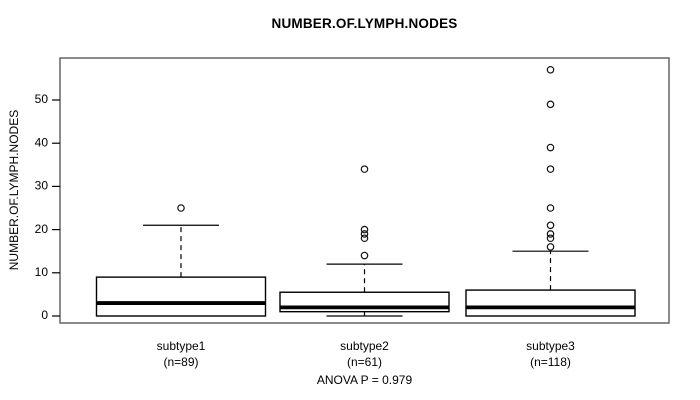  What do you see at coordinates (42, 186) in the screenshot?
I see `y-tick-label: 30` at bounding box center [42, 186].